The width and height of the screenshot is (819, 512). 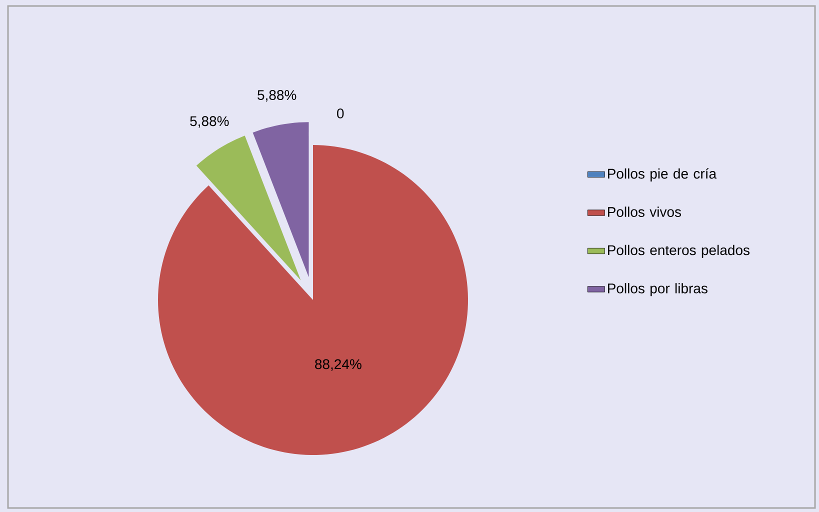 What do you see at coordinates (340, 113) in the screenshot?
I see `text: 0` at bounding box center [340, 113].